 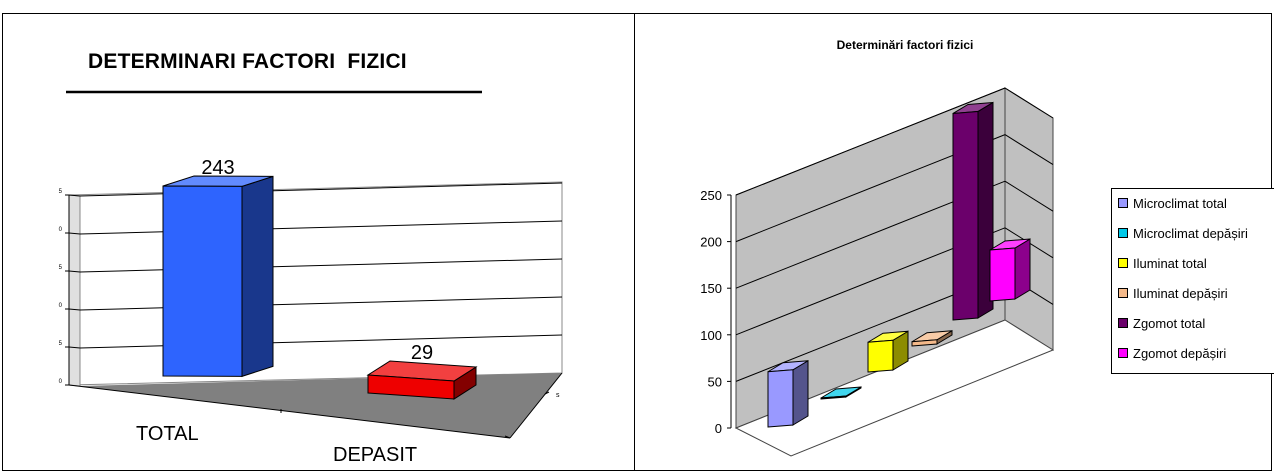 I want to click on left-gridlines, so click(x=315, y=265).